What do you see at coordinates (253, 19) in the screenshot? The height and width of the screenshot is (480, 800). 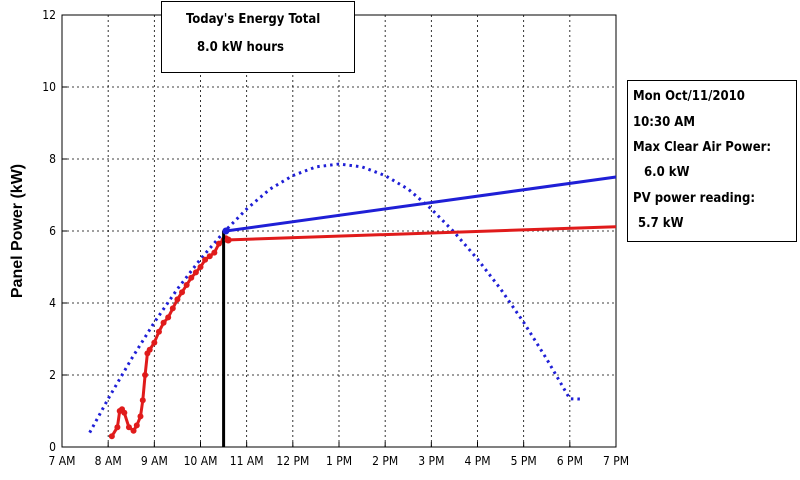 I see `energy-total-title: Today's Energy Total` at bounding box center [253, 19].